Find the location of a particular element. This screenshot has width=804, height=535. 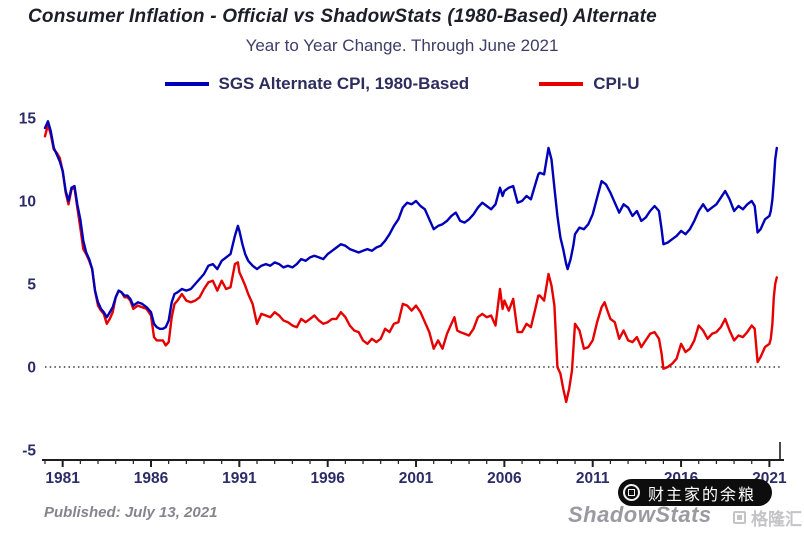

legend-label-cpiu: CPI-U is located at coordinates (616, 83).